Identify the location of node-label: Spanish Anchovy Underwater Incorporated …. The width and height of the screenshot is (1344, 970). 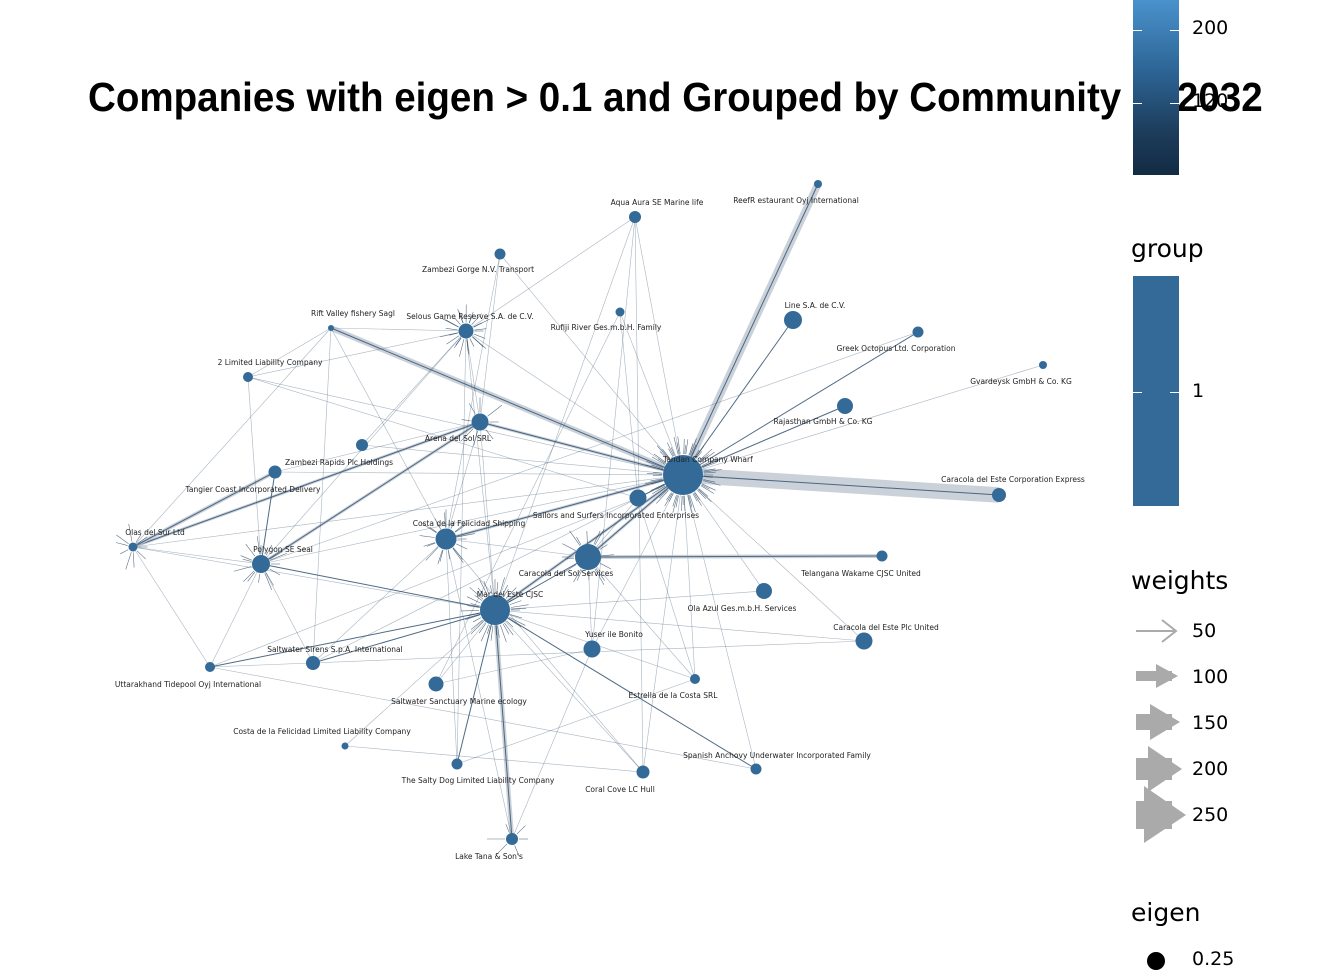
(777, 755).